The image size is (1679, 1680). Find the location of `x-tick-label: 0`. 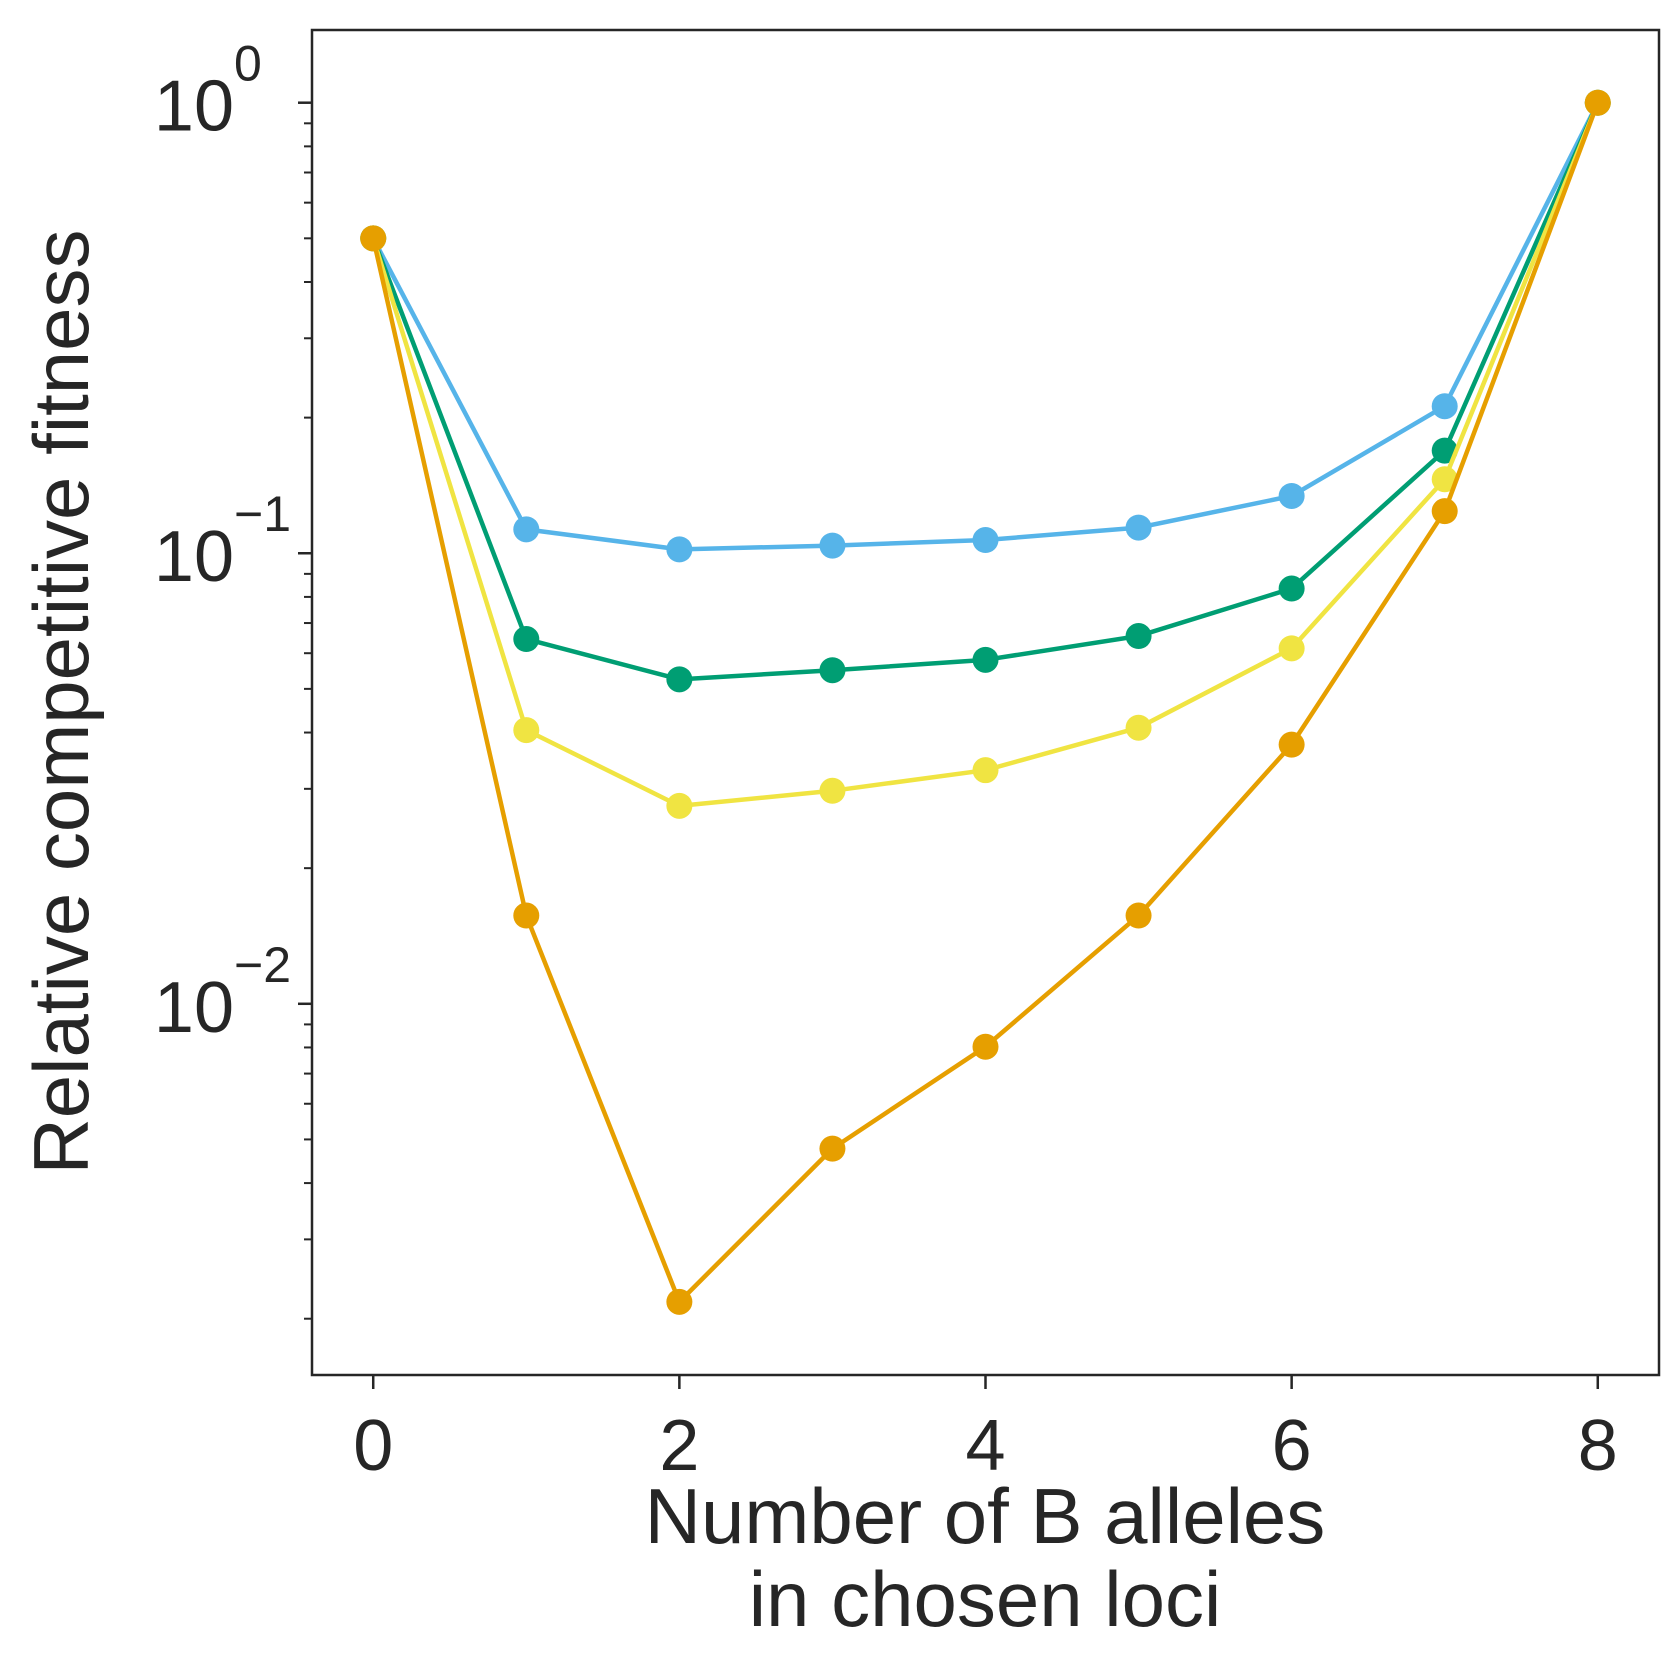

x-tick-label: 0 is located at coordinates (373, 1446).